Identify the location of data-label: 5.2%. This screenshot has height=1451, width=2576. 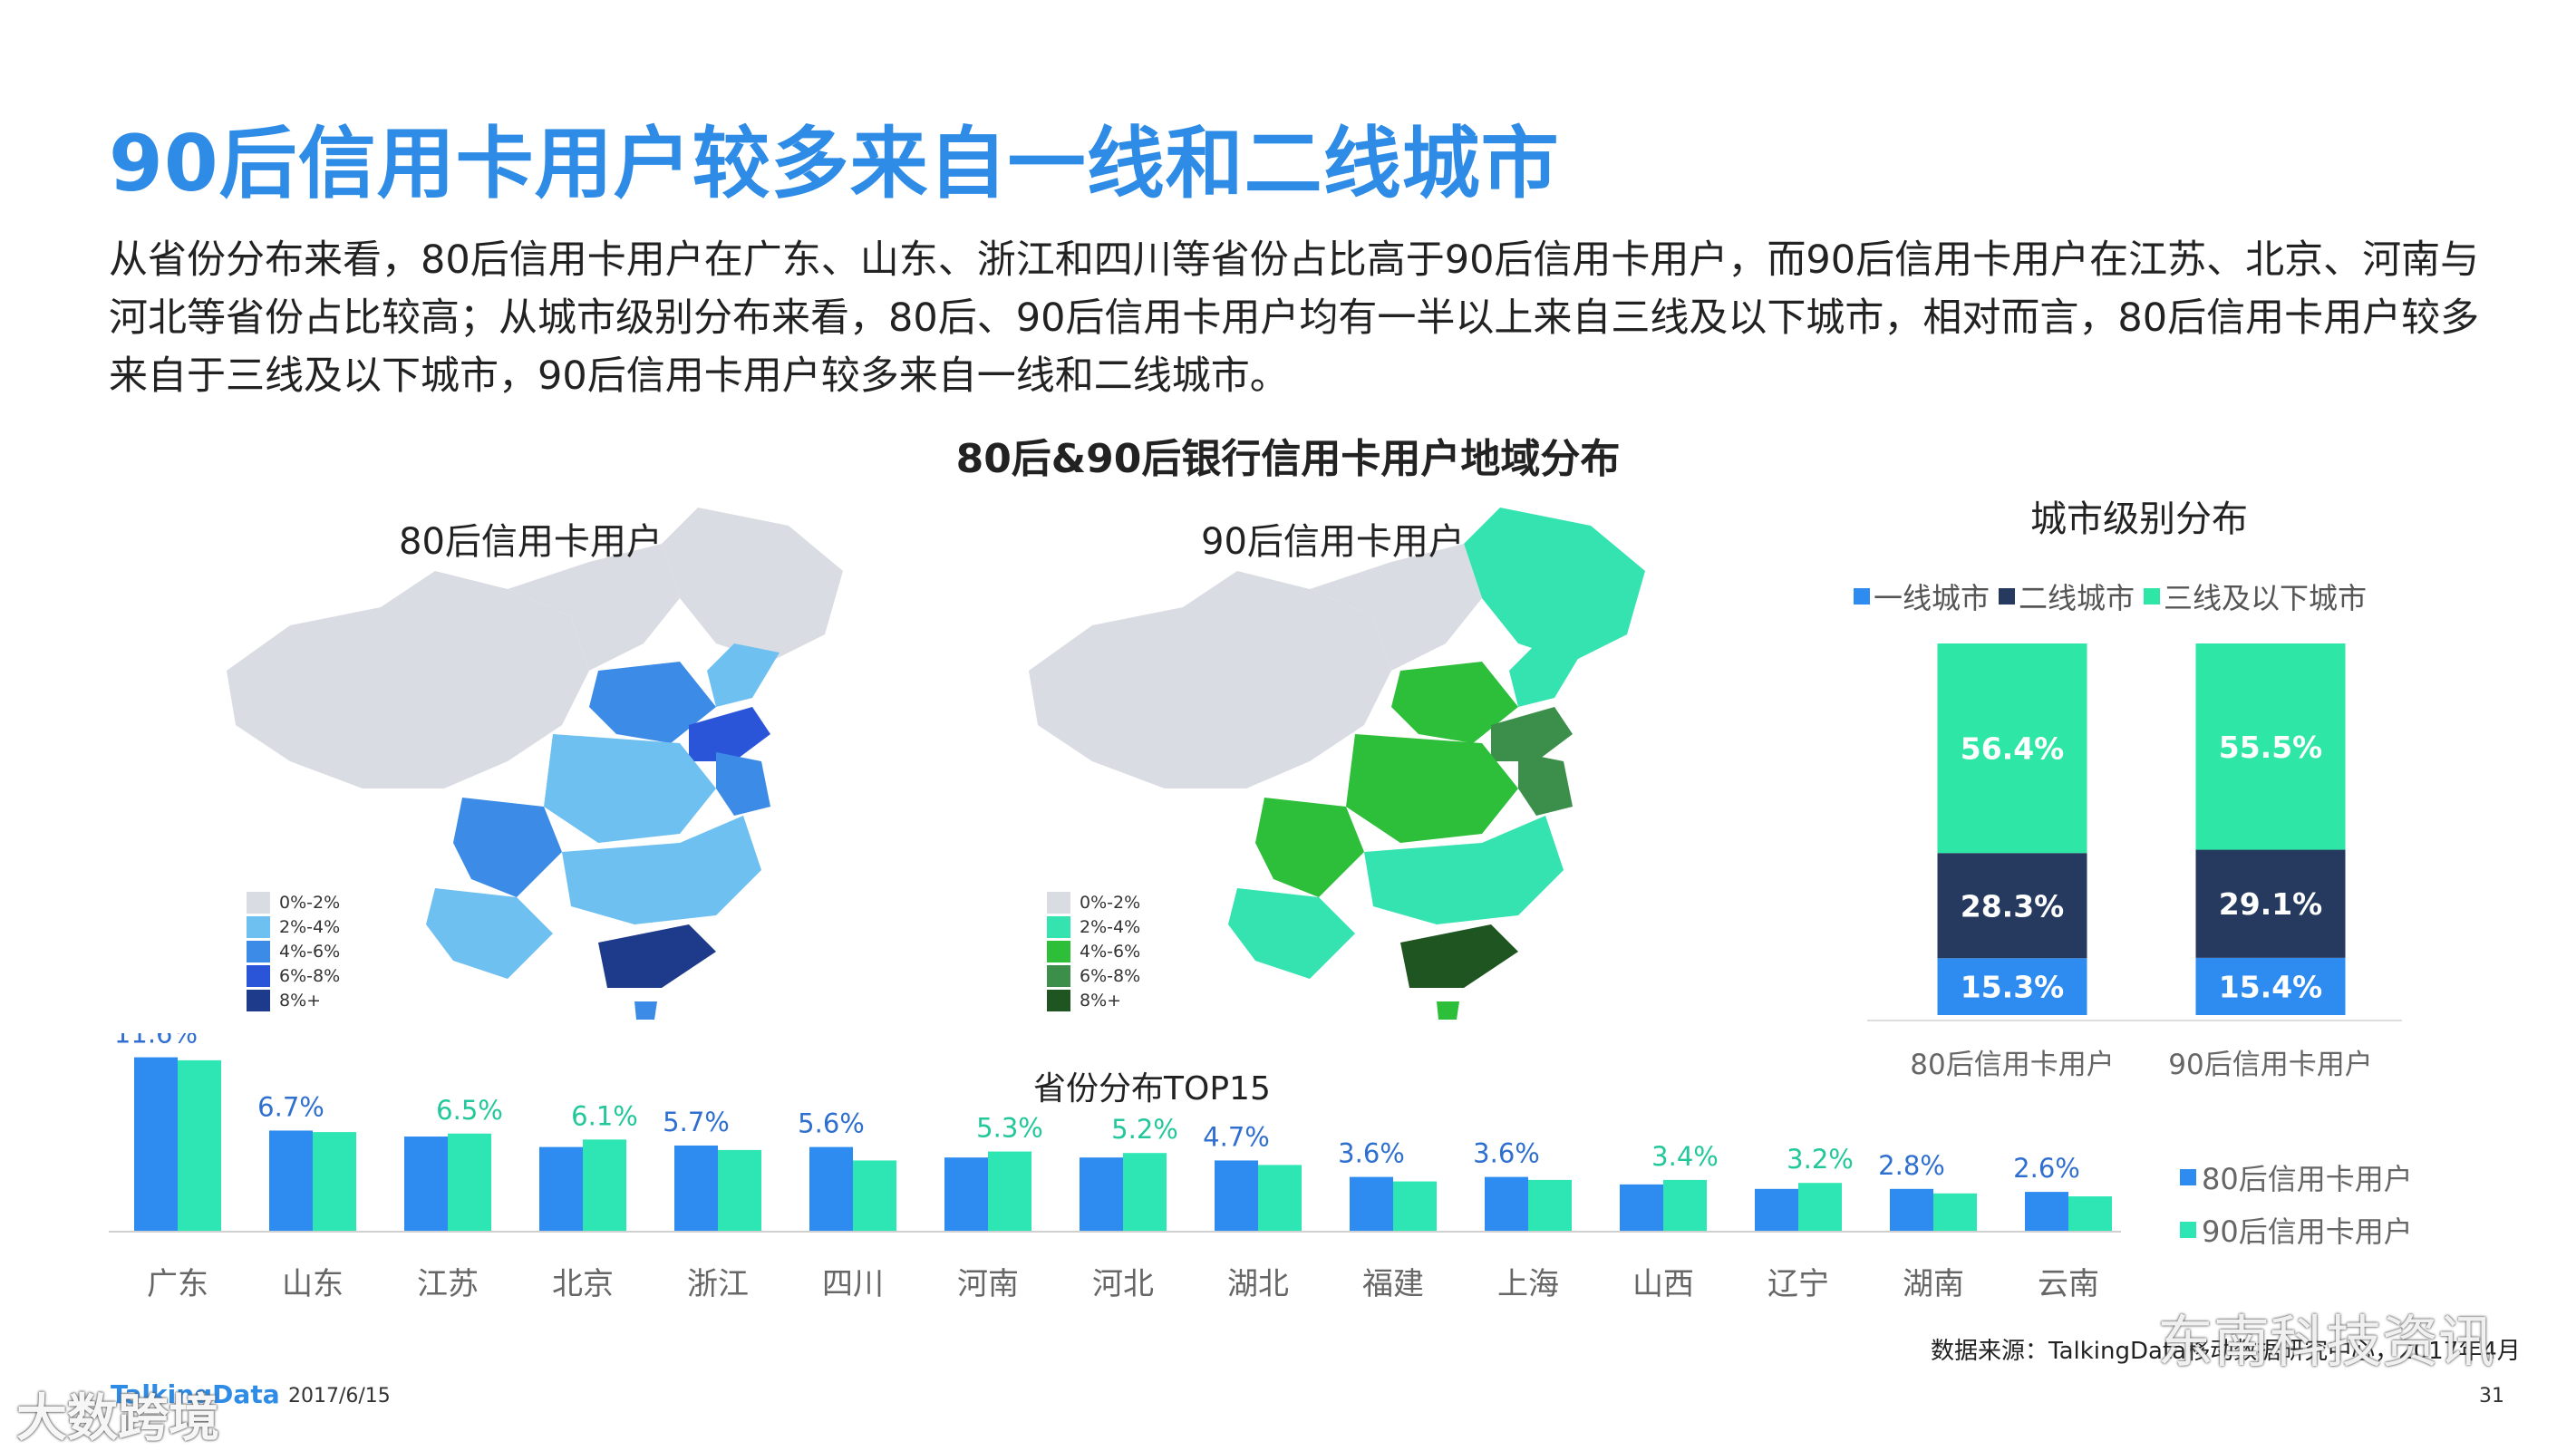
(1144, 1129).